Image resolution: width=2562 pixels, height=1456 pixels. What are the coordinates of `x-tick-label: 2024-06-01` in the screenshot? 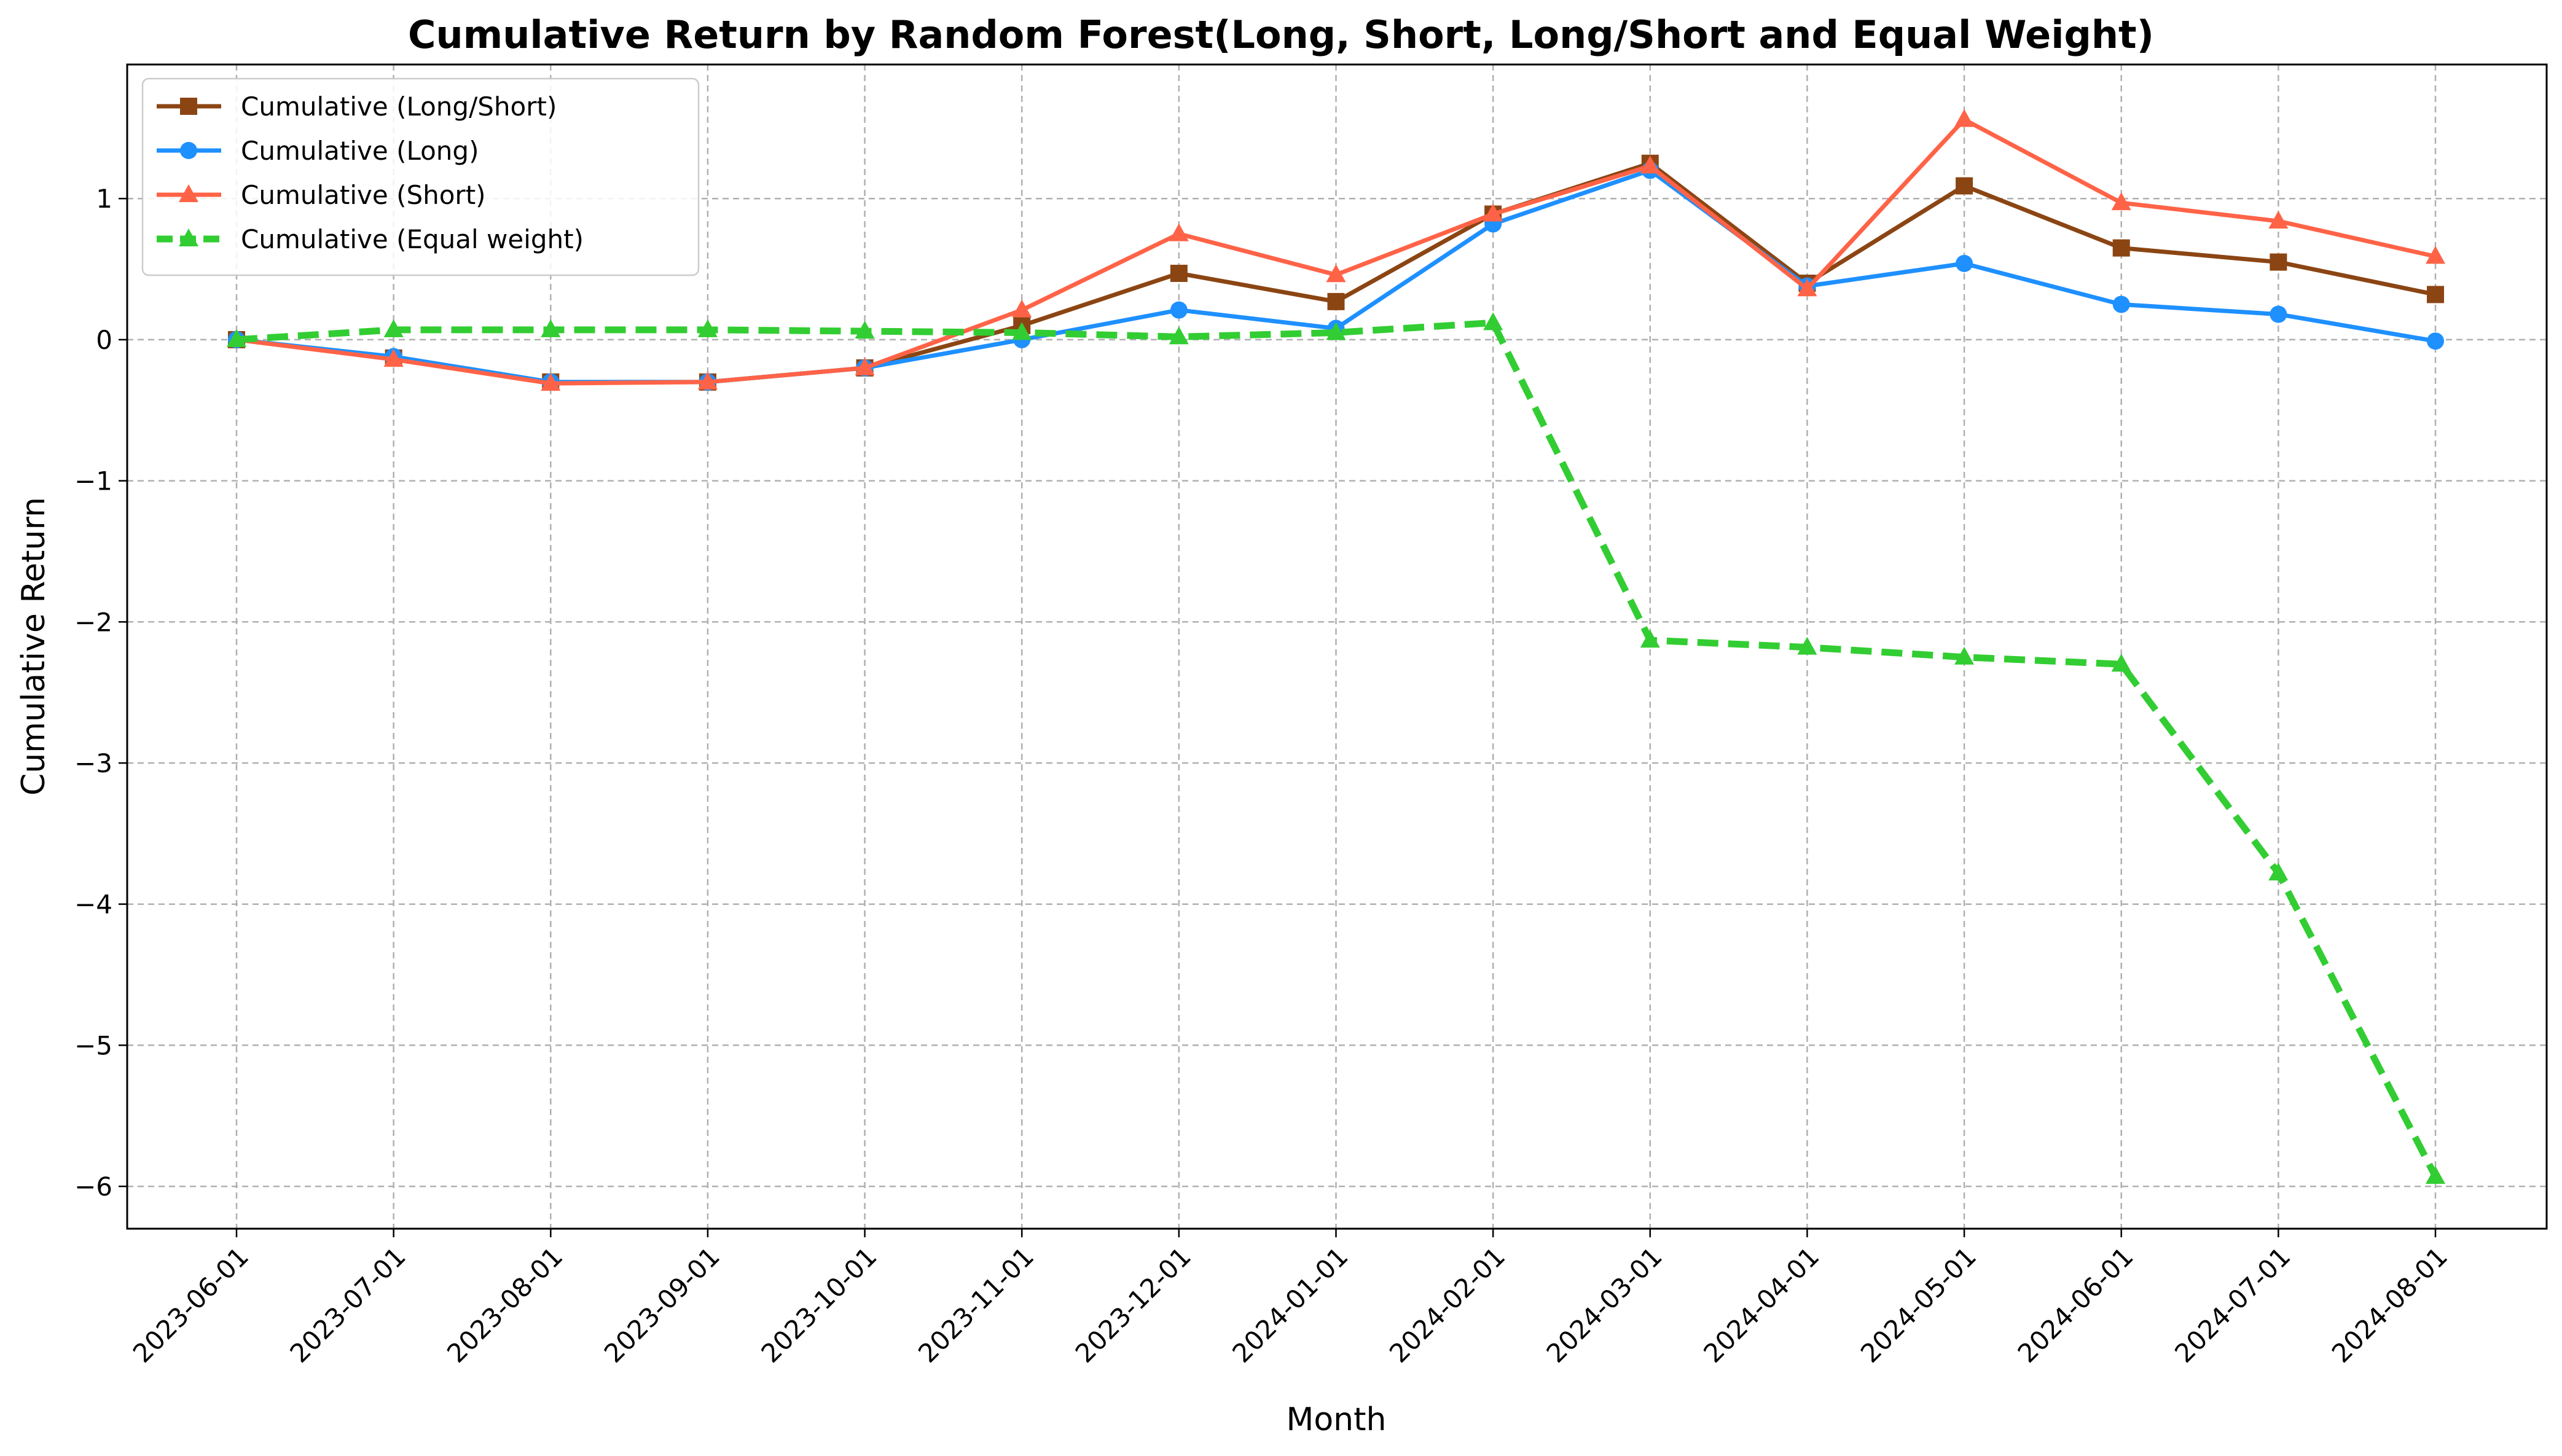 It's located at (2075, 1304).